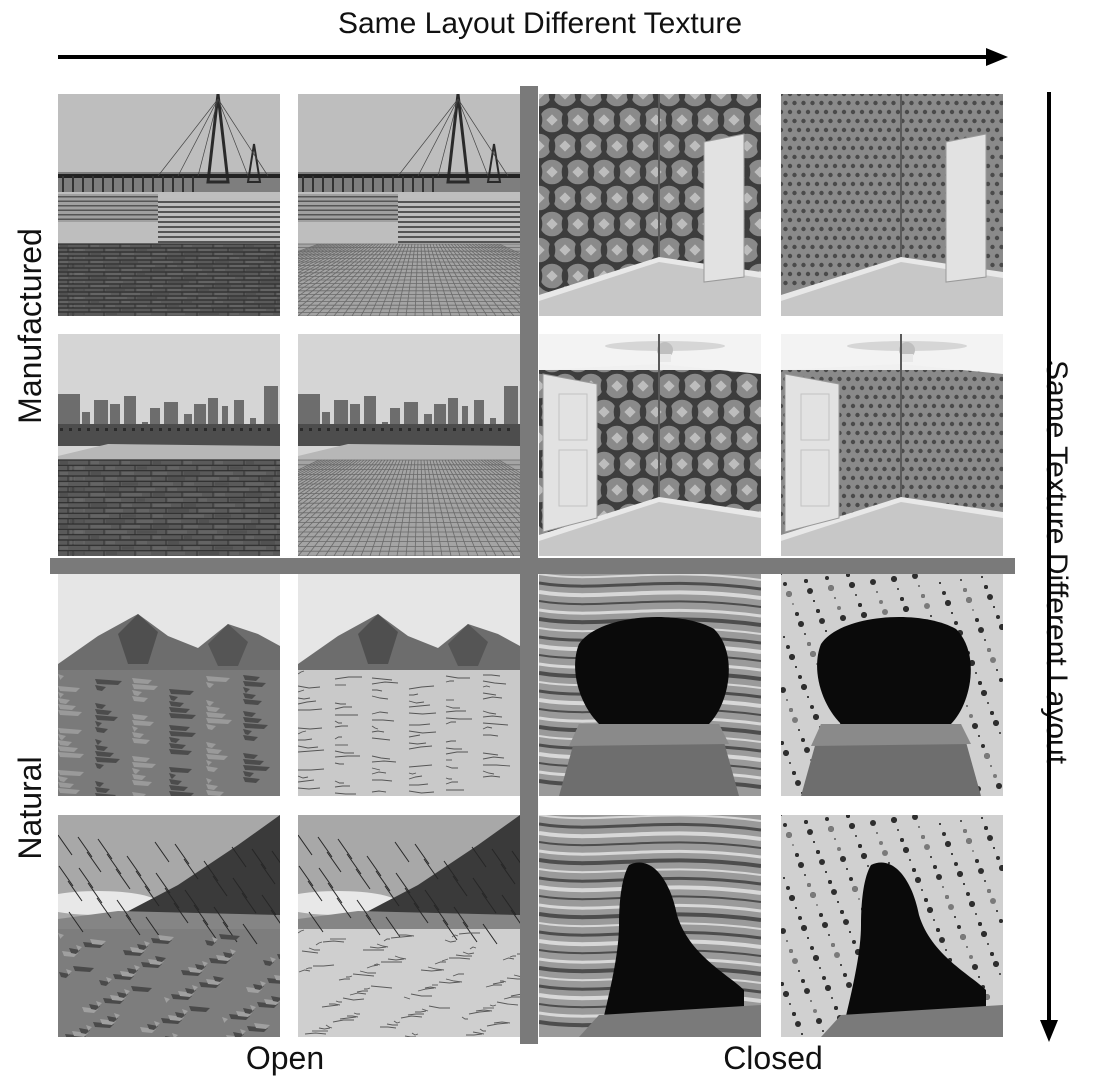 The height and width of the screenshot is (1077, 1099). I want to click on scene-image-desert-mountains-rough-ground, so click(169, 685).